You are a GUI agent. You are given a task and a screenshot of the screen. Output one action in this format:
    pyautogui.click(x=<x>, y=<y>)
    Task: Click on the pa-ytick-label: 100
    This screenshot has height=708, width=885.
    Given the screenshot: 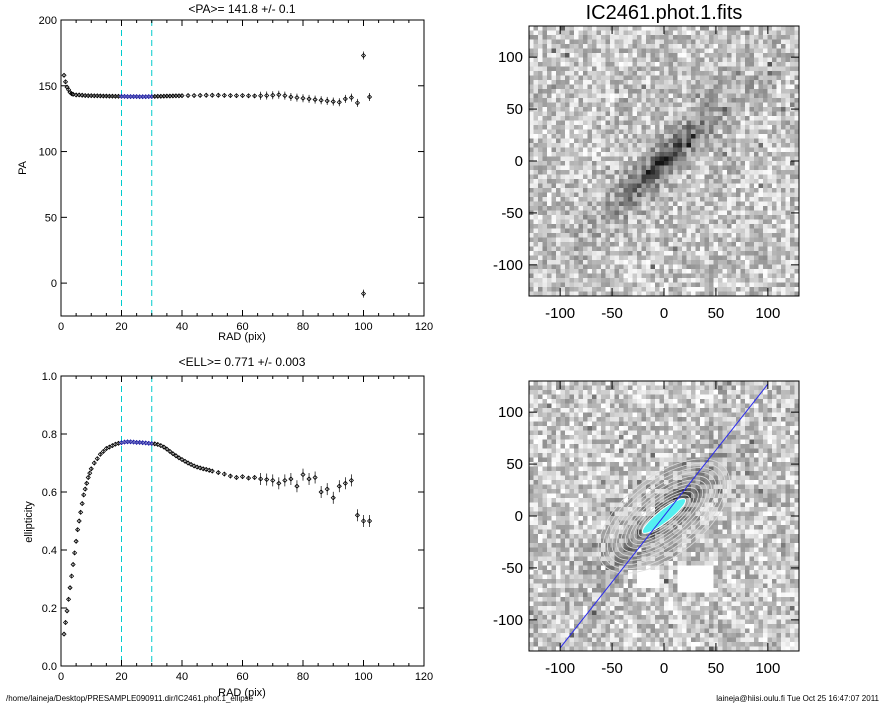 What is the action you would take?
    pyautogui.click(x=48, y=153)
    